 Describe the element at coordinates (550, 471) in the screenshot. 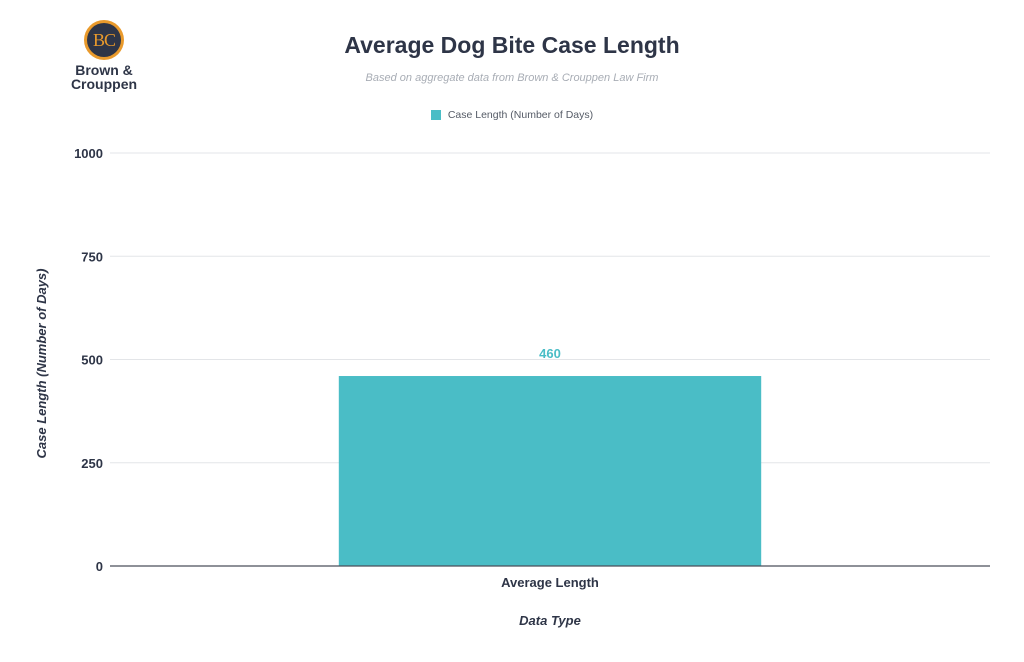

I see `bar-average-length` at that location.